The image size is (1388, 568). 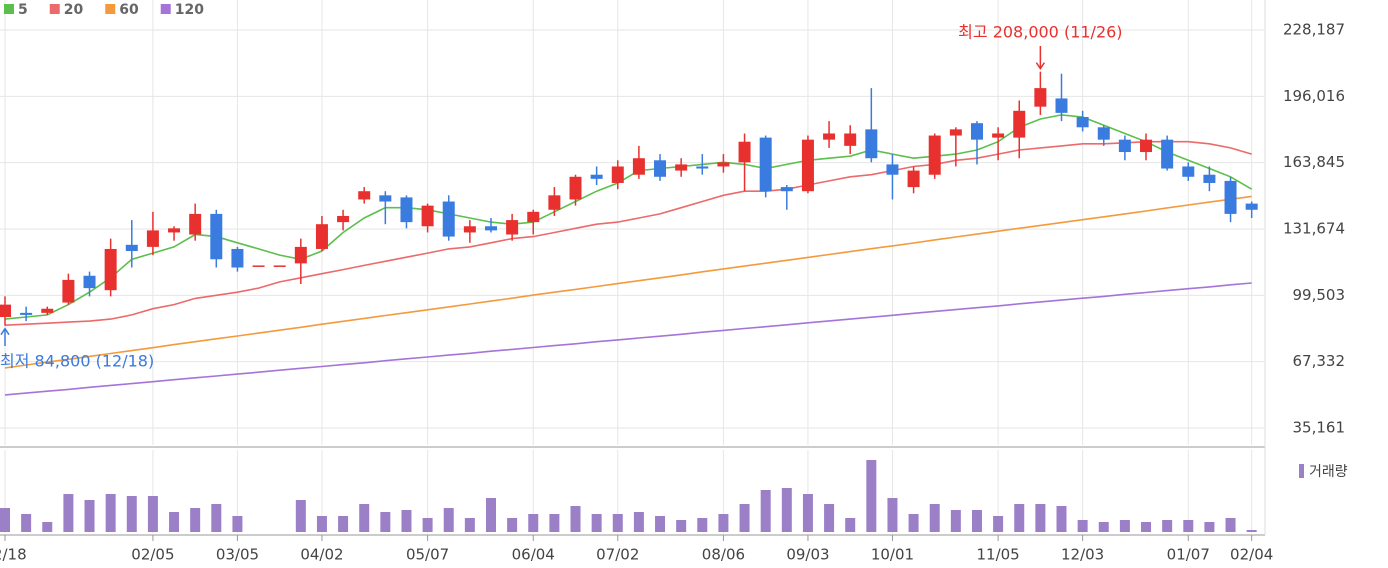 What do you see at coordinates (1328, 472) in the screenshot?
I see `volume-legend: 거래량` at bounding box center [1328, 472].